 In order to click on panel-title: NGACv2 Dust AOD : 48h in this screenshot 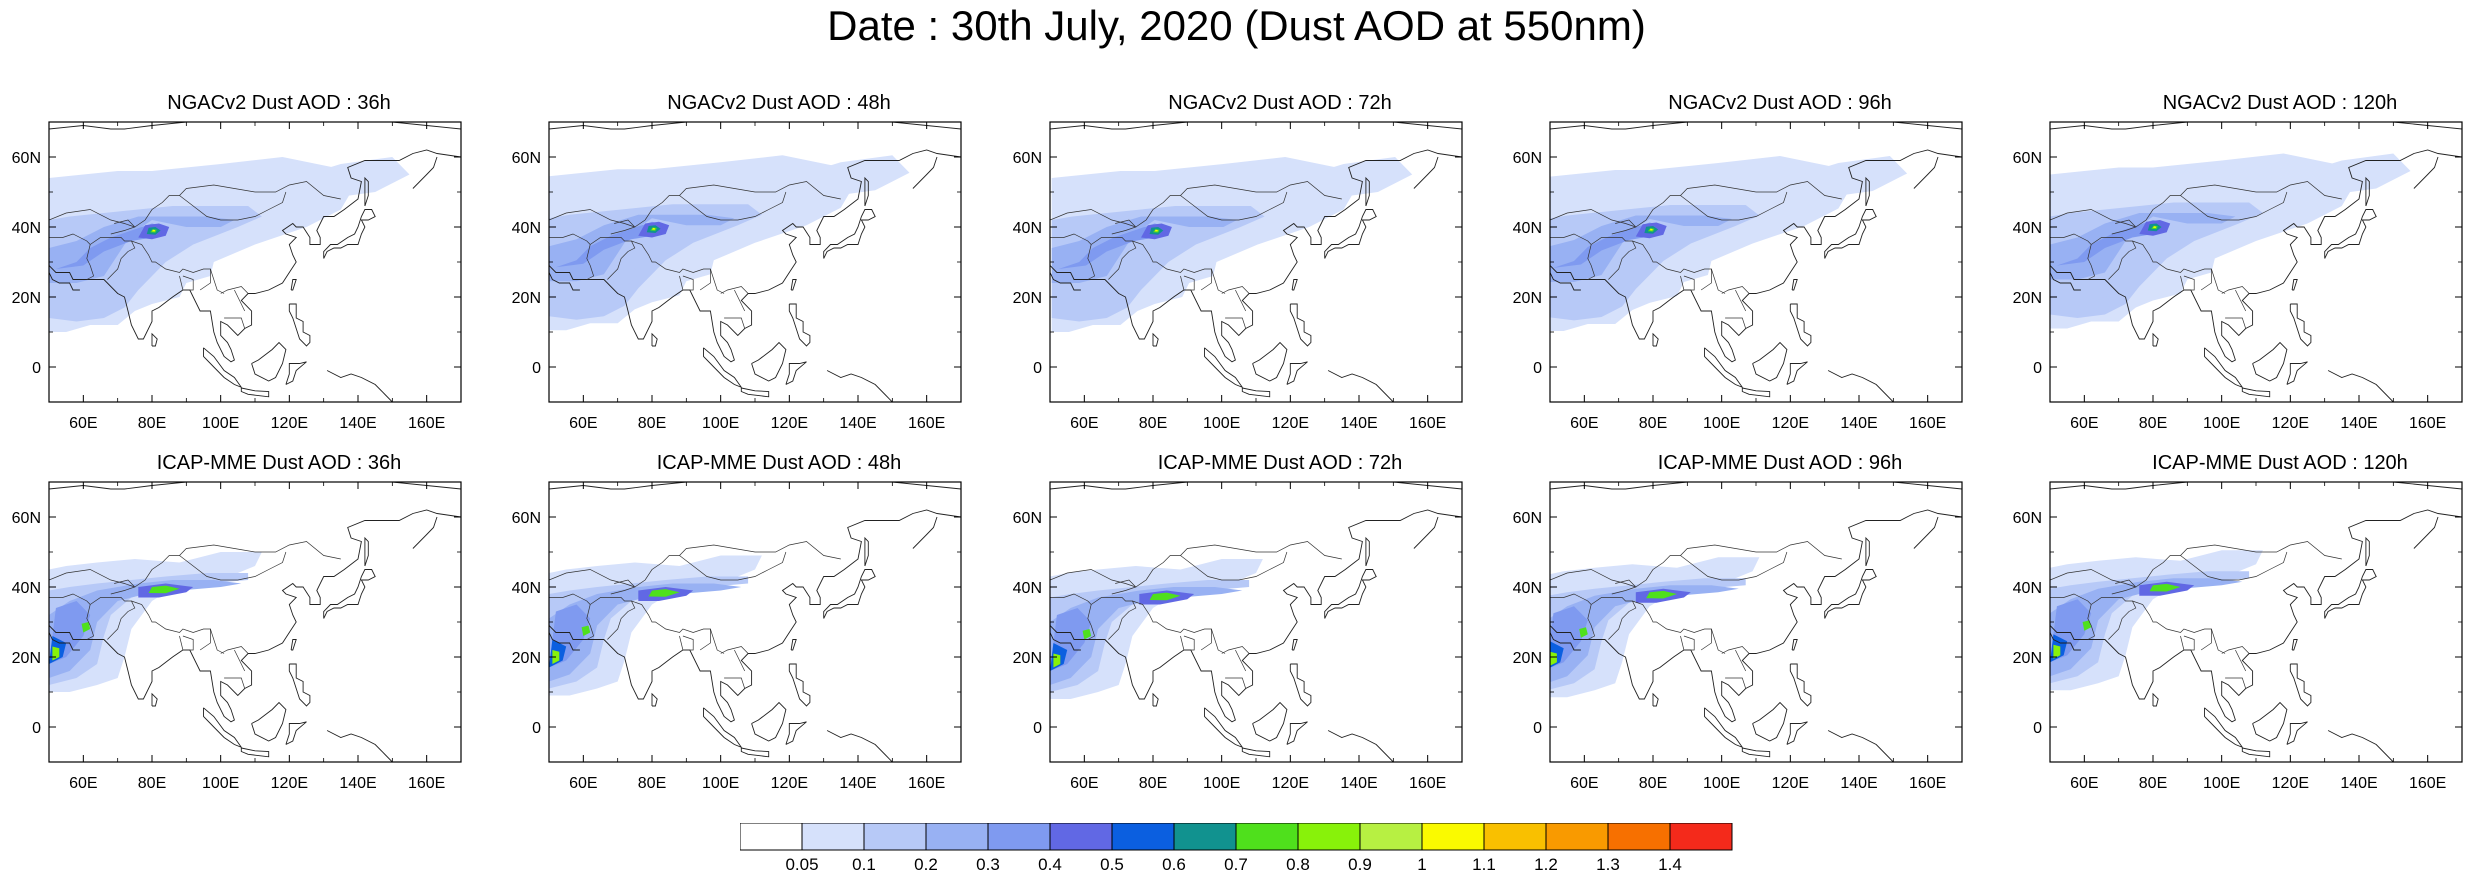, I will do `click(779, 103)`.